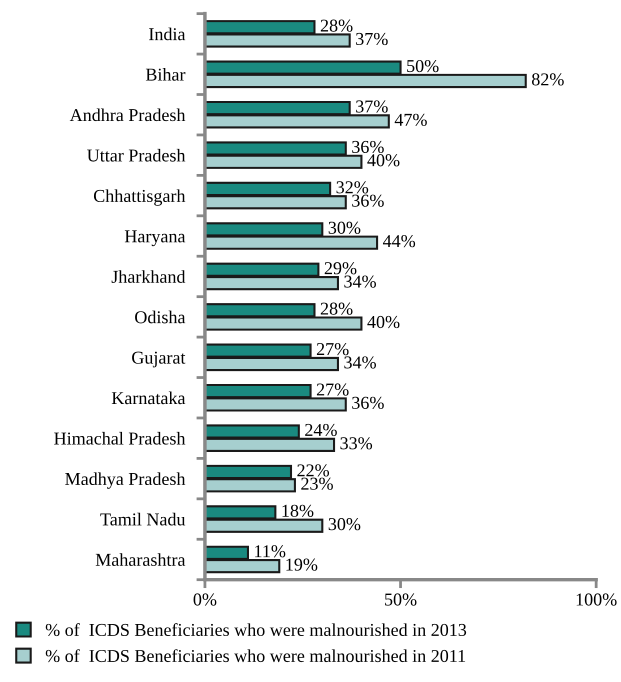 The height and width of the screenshot is (682, 621). Describe the element at coordinates (270, 551) in the screenshot. I see `data-label: 11%` at that location.